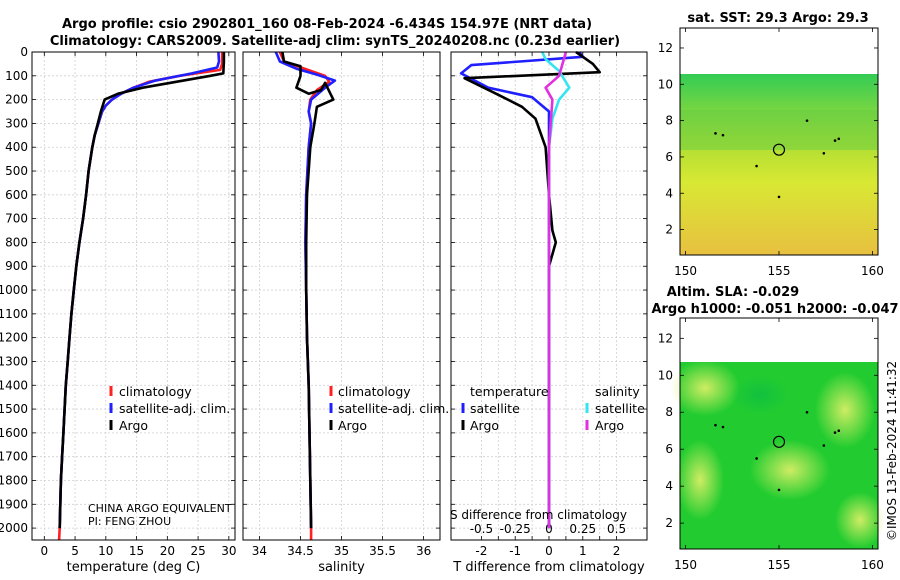 This screenshot has width=900, height=580. What do you see at coordinates (779, 271) in the screenshot?
I see `map-x-tick-label: 155` at bounding box center [779, 271].